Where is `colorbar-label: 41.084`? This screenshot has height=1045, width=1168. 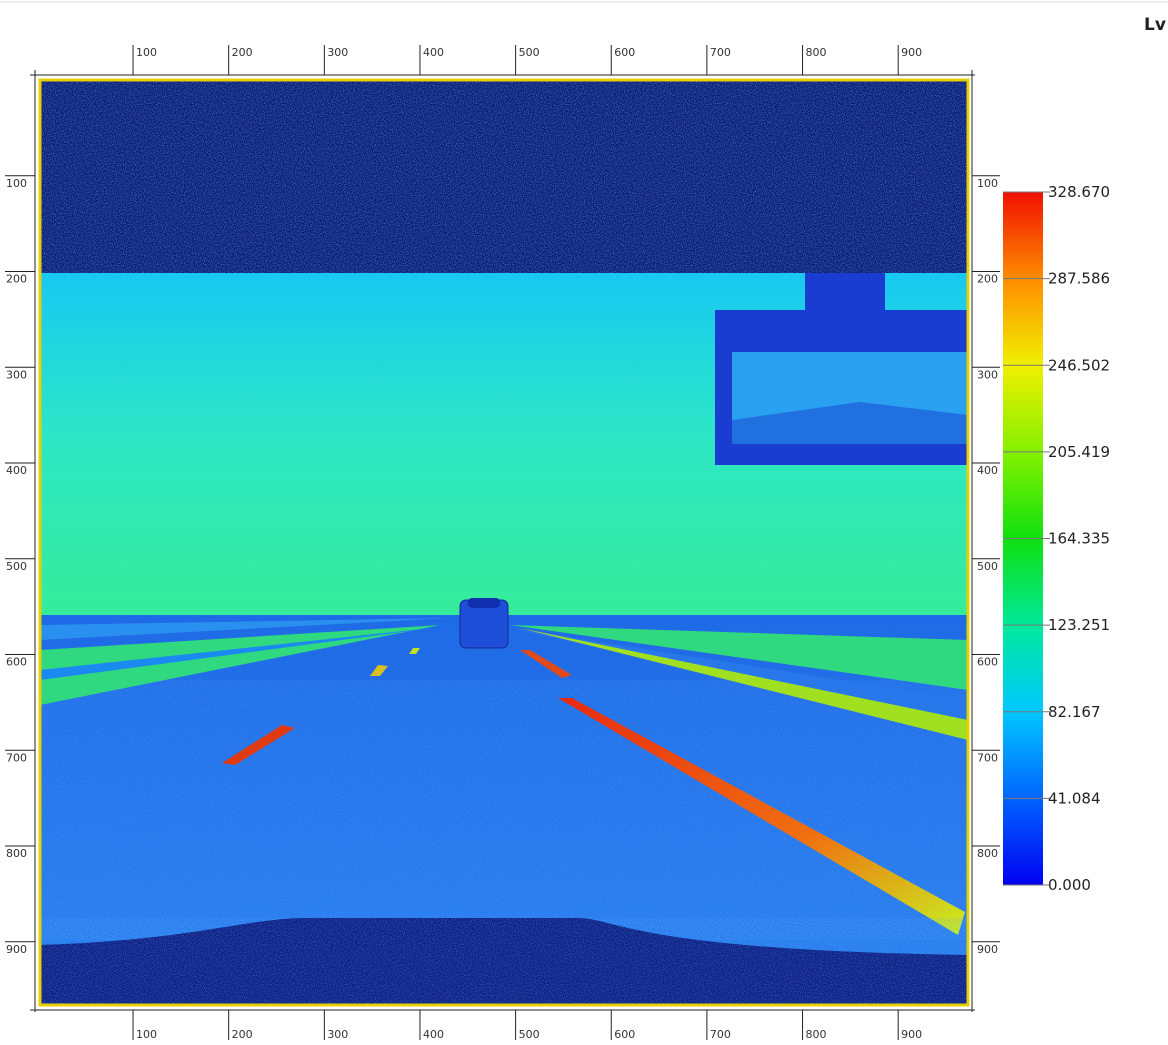 colorbar-label: 41.084 is located at coordinates (1074, 798).